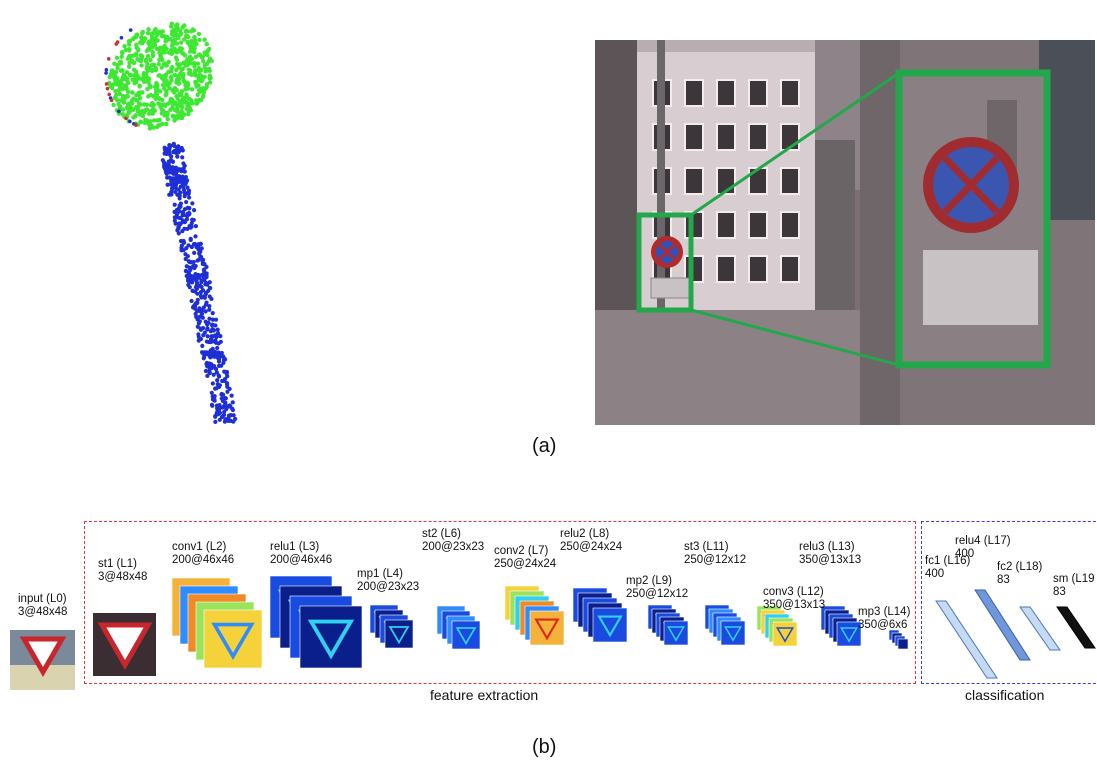 Image resolution: width=1097 pixels, height=768 pixels. What do you see at coordinates (884, 612) in the screenshot?
I see `layer-name: mp3 (L14)` at bounding box center [884, 612].